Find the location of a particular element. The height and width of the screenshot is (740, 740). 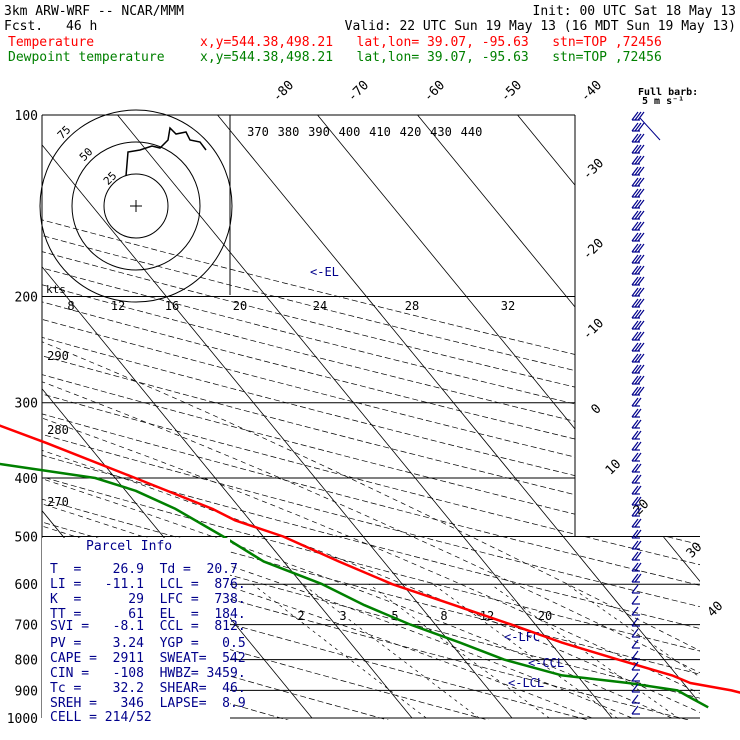

mixing-ratio-label: 8 is located at coordinates (70, 306).